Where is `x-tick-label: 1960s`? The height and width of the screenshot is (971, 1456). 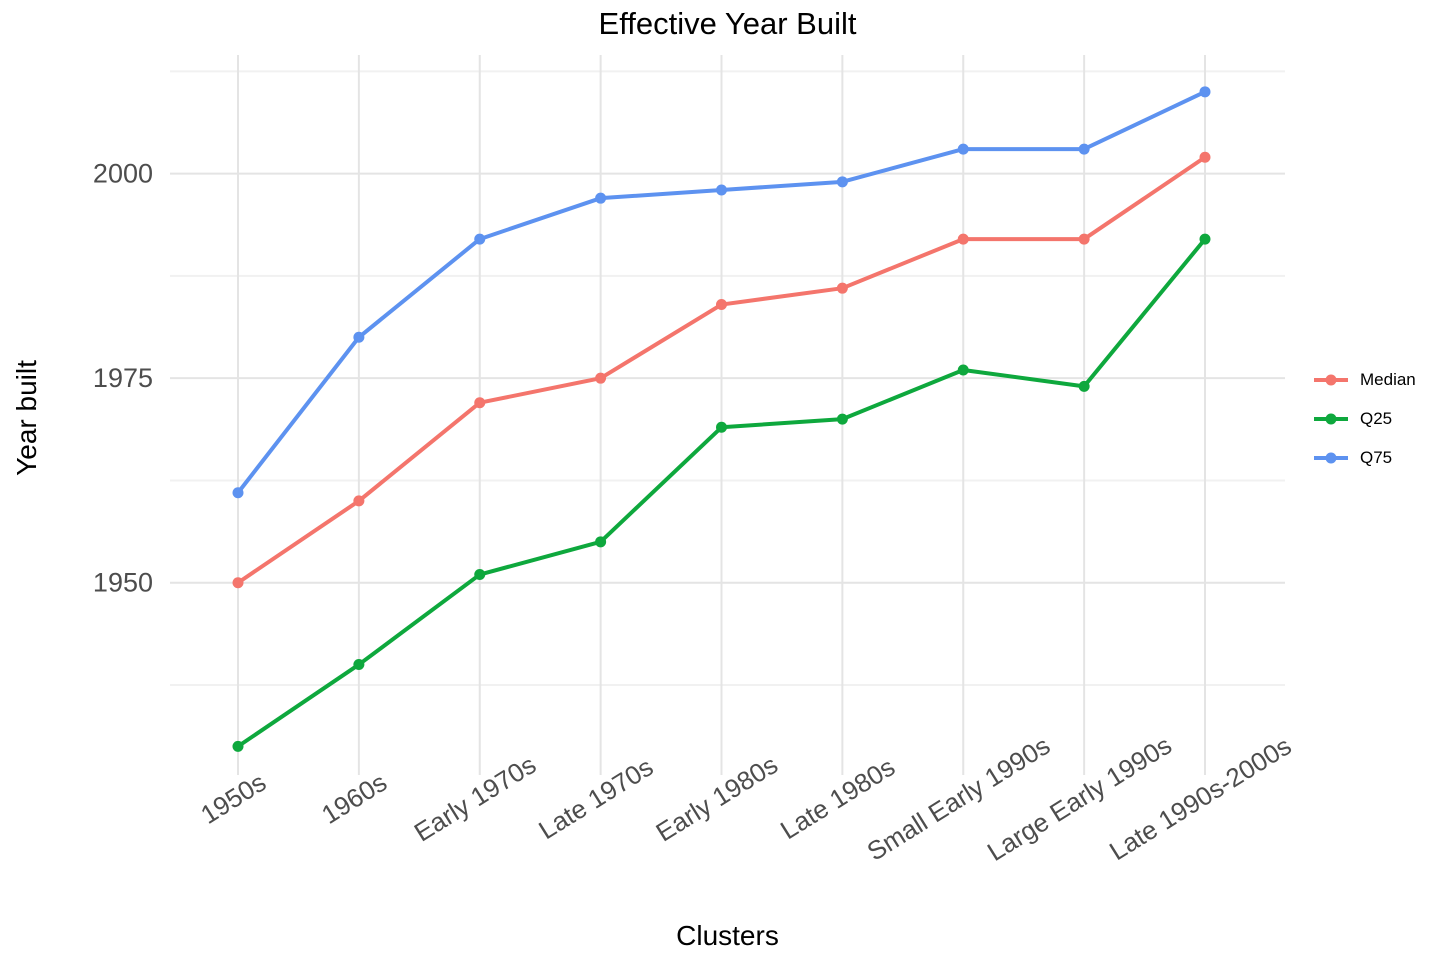
x-tick-label: 1960s is located at coordinates (354, 798).